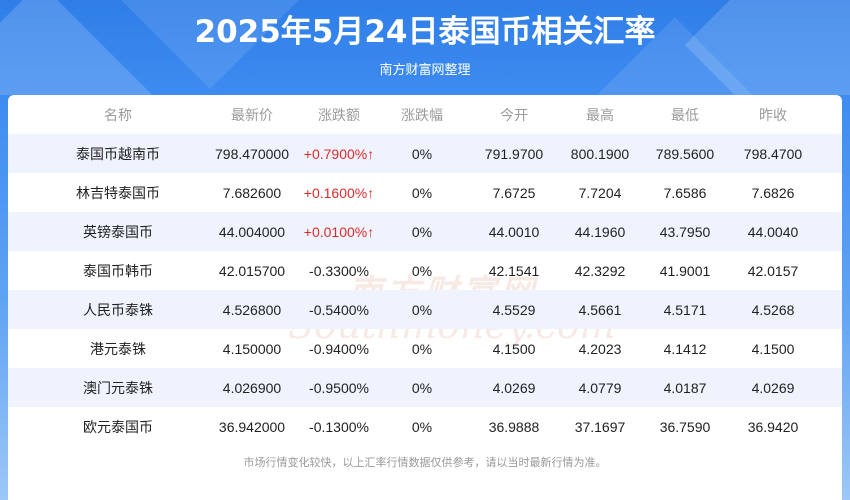 The height and width of the screenshot is (500, 850). I want to click on column-header-change: 涨跌额, so click(339, 114).